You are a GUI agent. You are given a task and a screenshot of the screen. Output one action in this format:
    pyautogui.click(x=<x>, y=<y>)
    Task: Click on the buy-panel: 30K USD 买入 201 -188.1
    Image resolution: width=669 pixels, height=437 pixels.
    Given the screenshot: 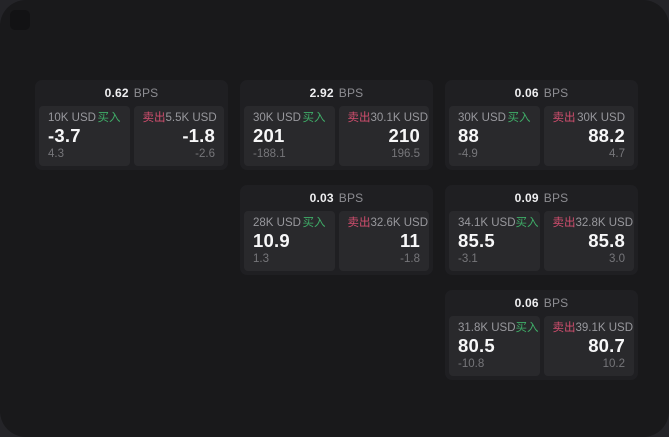 What is the action you would take?
    pyautogui.click(x=289, y=136)
    